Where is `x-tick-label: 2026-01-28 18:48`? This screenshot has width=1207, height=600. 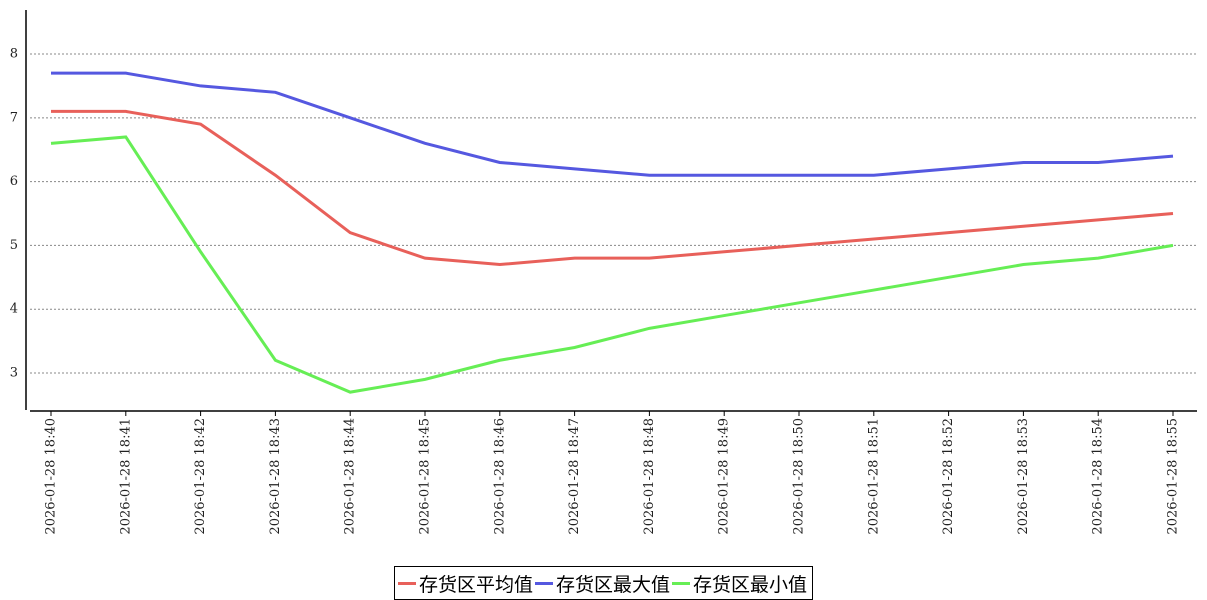 x-tick-label: 2026-01-28 18:48 is located at coordinates (649, 476).